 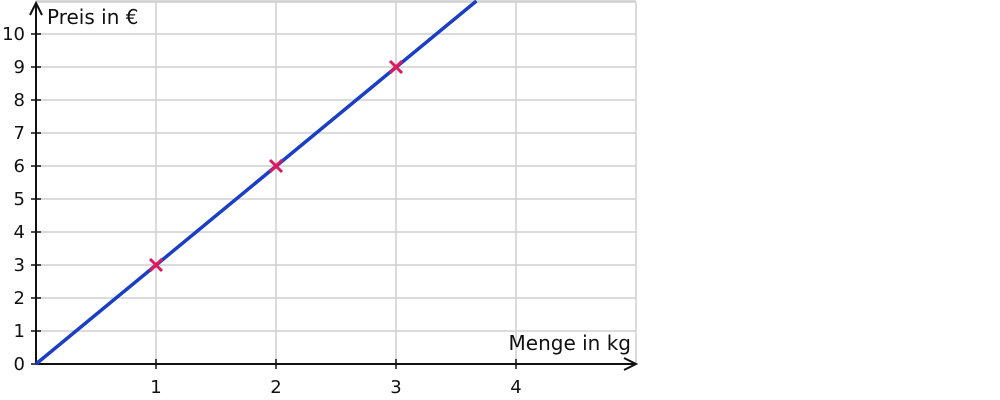 I want to click on x-tick-label: 4, so click(x=515, y=387).